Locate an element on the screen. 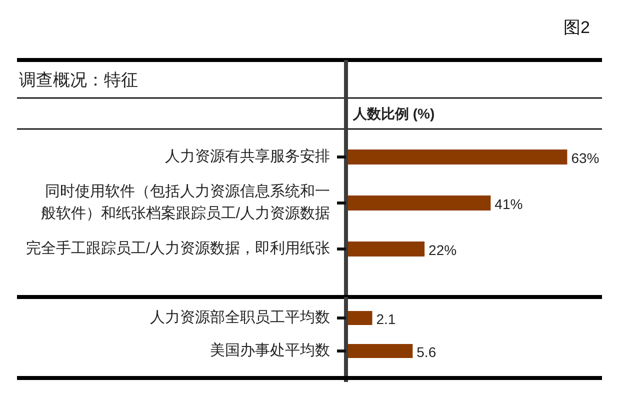 The width and height of the screenshot is (634, 405). y-tick-label: 美国办事处平均数 is located at coordinates (270, 351).